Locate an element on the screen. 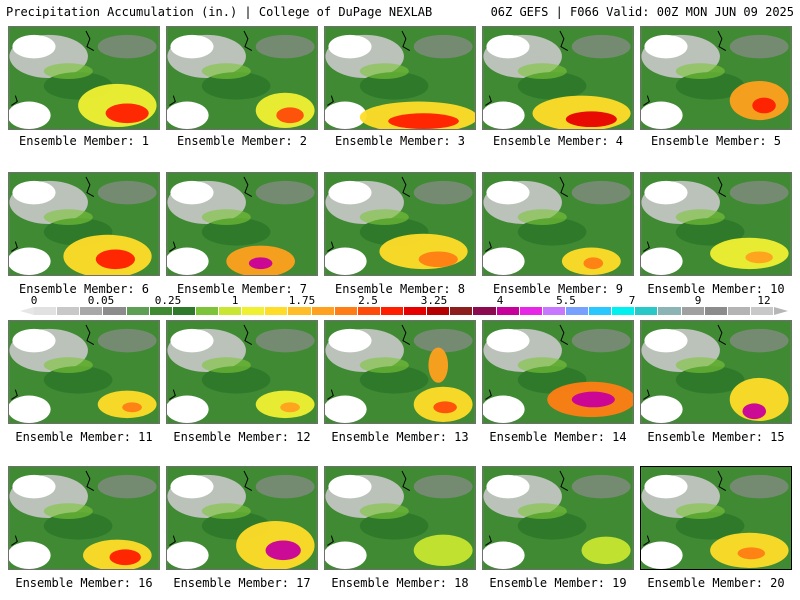 The image size is (800, 600). colorbar-tick-labels: 0 0.05 0.25 1 1.75 2.5 3.25 4 5.5 7 9 12 is located at coordinates (400, 300).